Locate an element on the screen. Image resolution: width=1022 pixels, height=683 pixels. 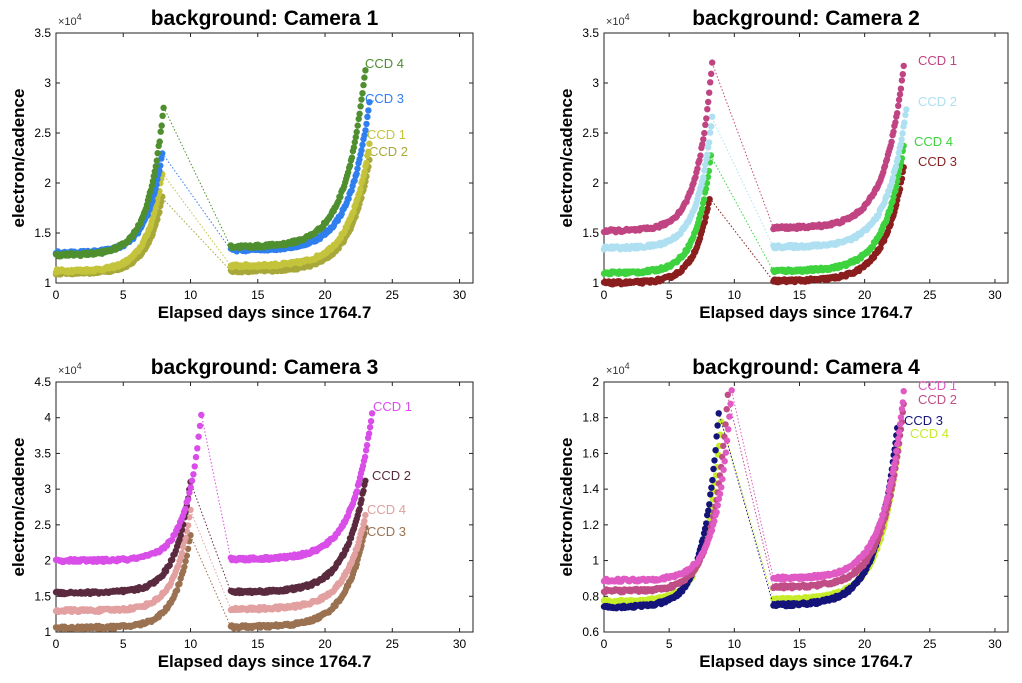
y-tick-label: 1 is located at coordinates (595, 561).